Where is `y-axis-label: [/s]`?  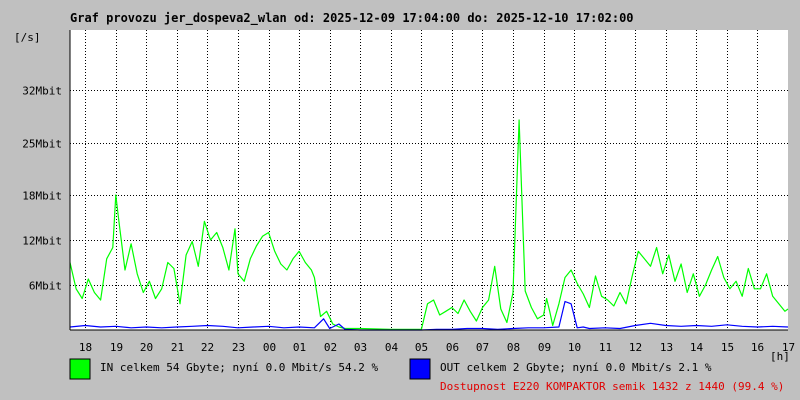 y-axis-label: [/s] is located at coordinates (27, 37).